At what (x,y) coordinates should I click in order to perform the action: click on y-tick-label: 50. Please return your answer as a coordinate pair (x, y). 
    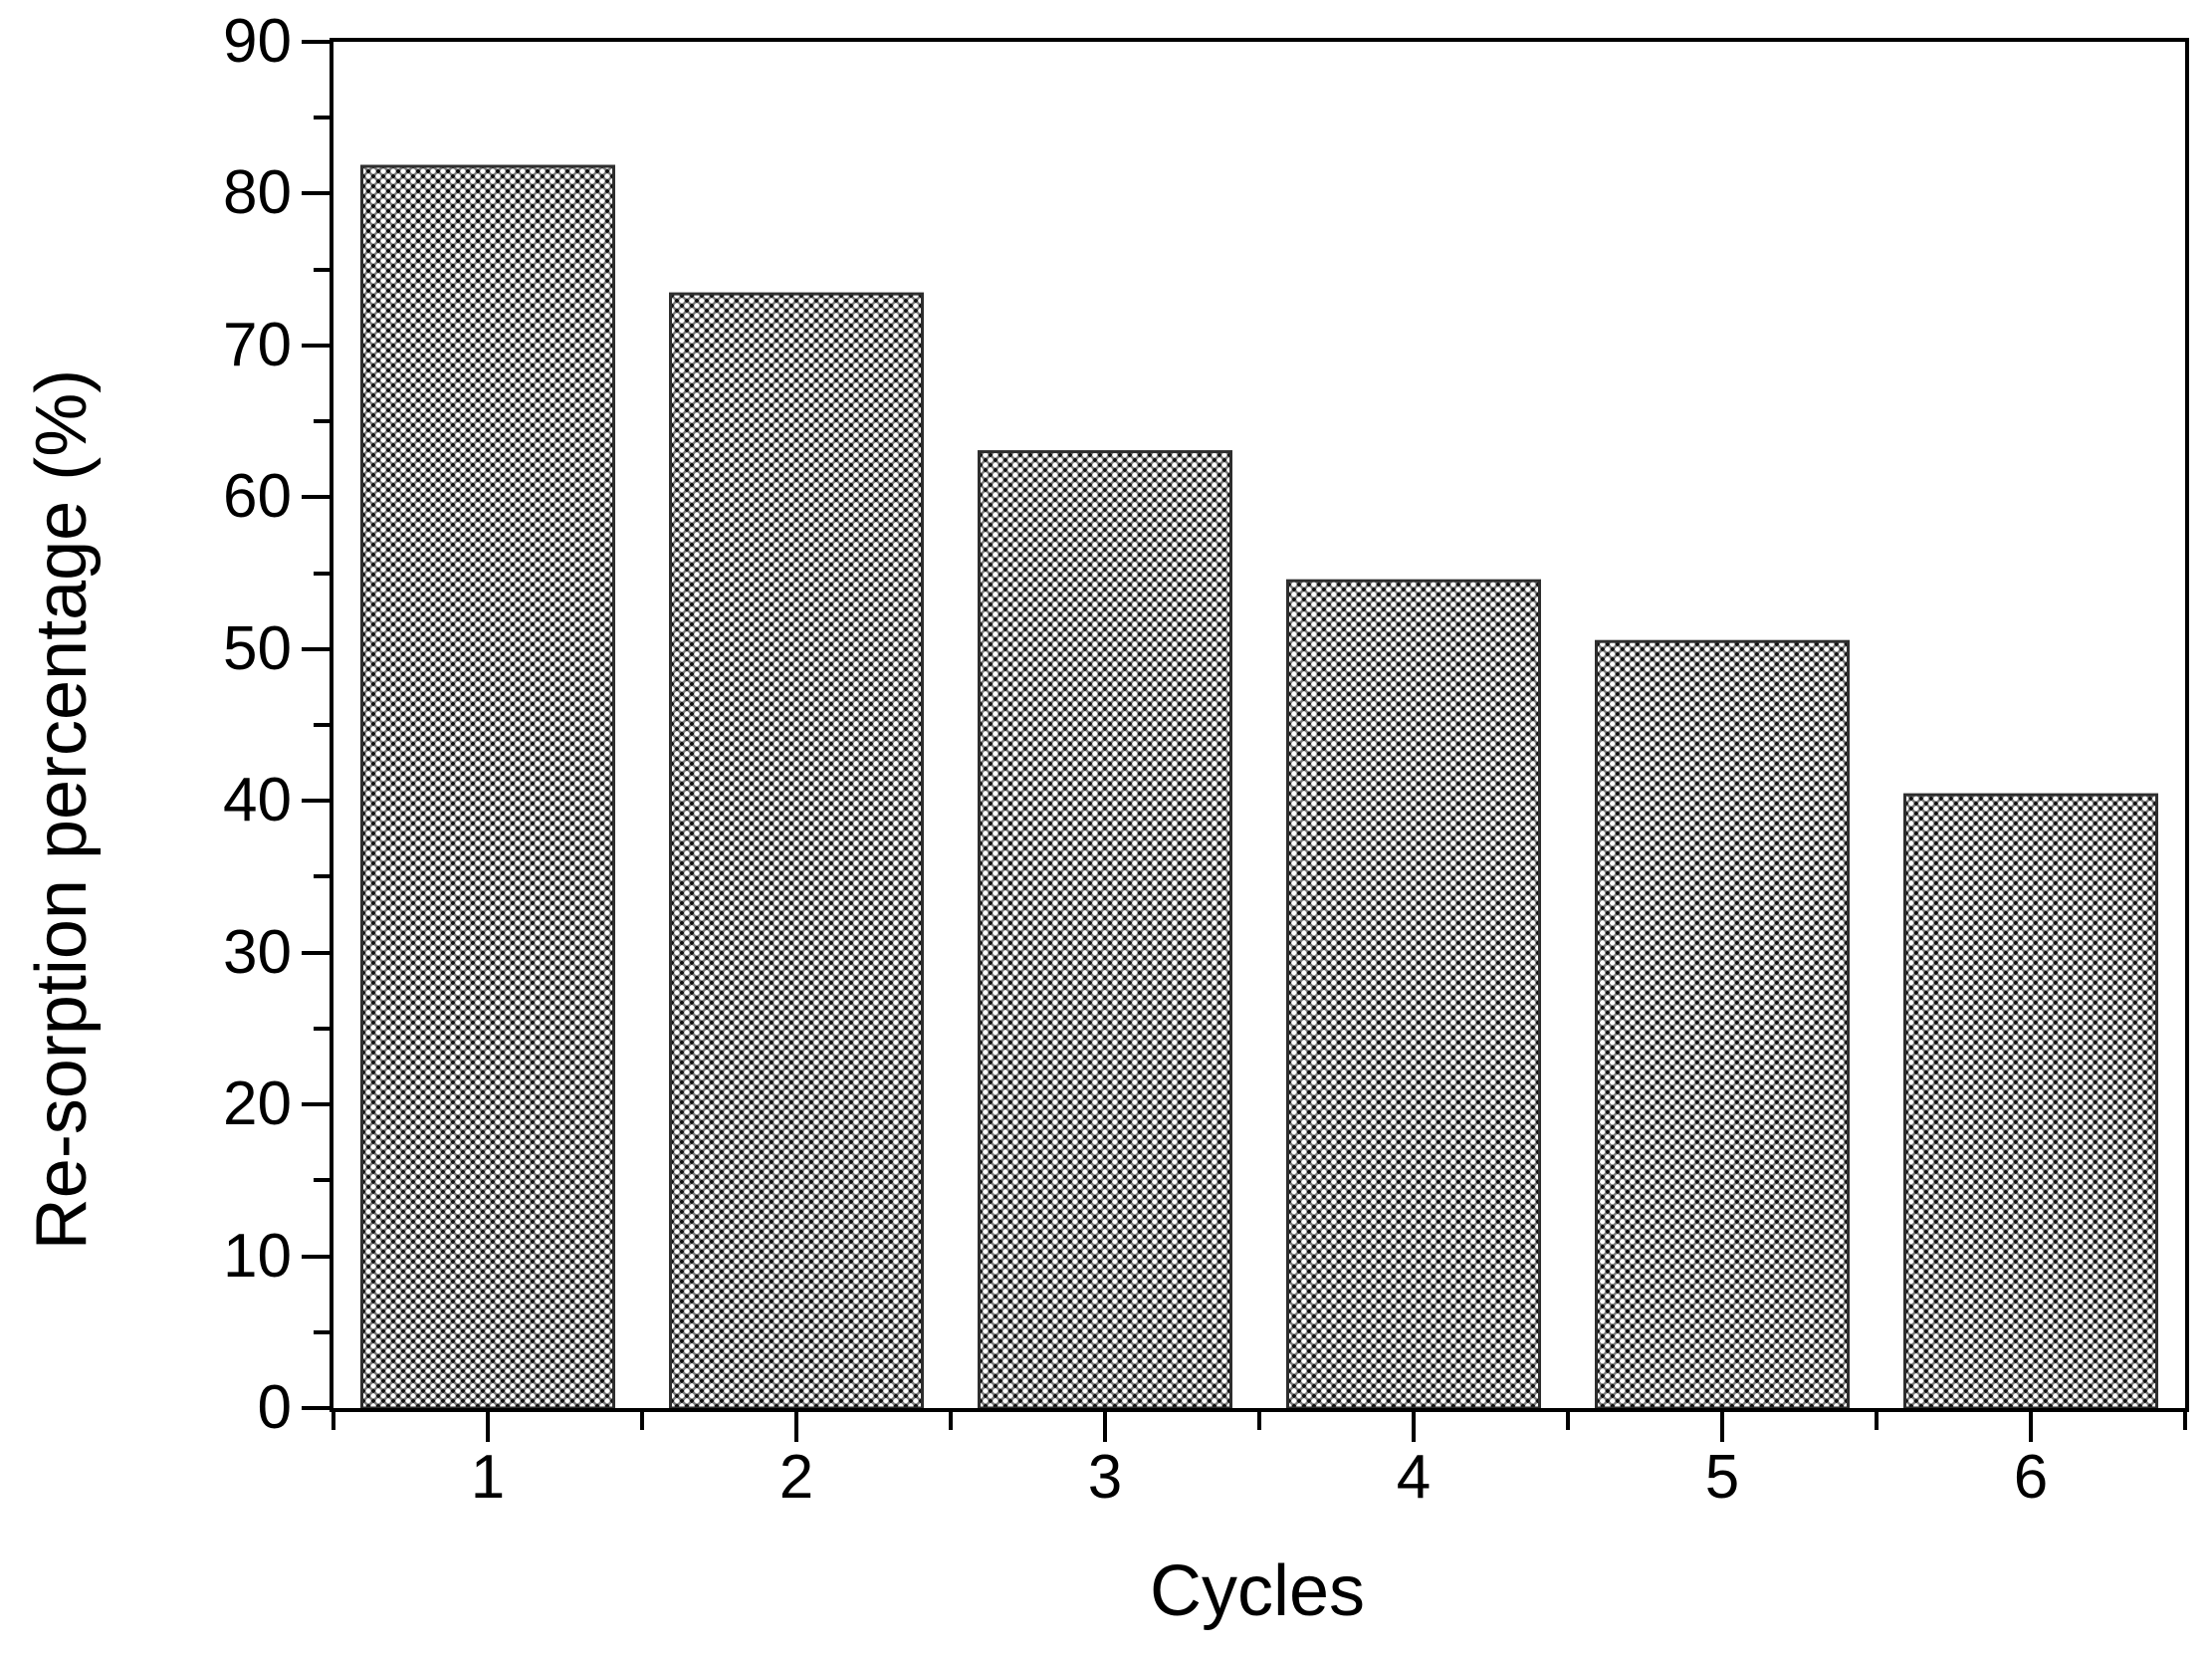
    Looking at the image, I should click on (257, 648).